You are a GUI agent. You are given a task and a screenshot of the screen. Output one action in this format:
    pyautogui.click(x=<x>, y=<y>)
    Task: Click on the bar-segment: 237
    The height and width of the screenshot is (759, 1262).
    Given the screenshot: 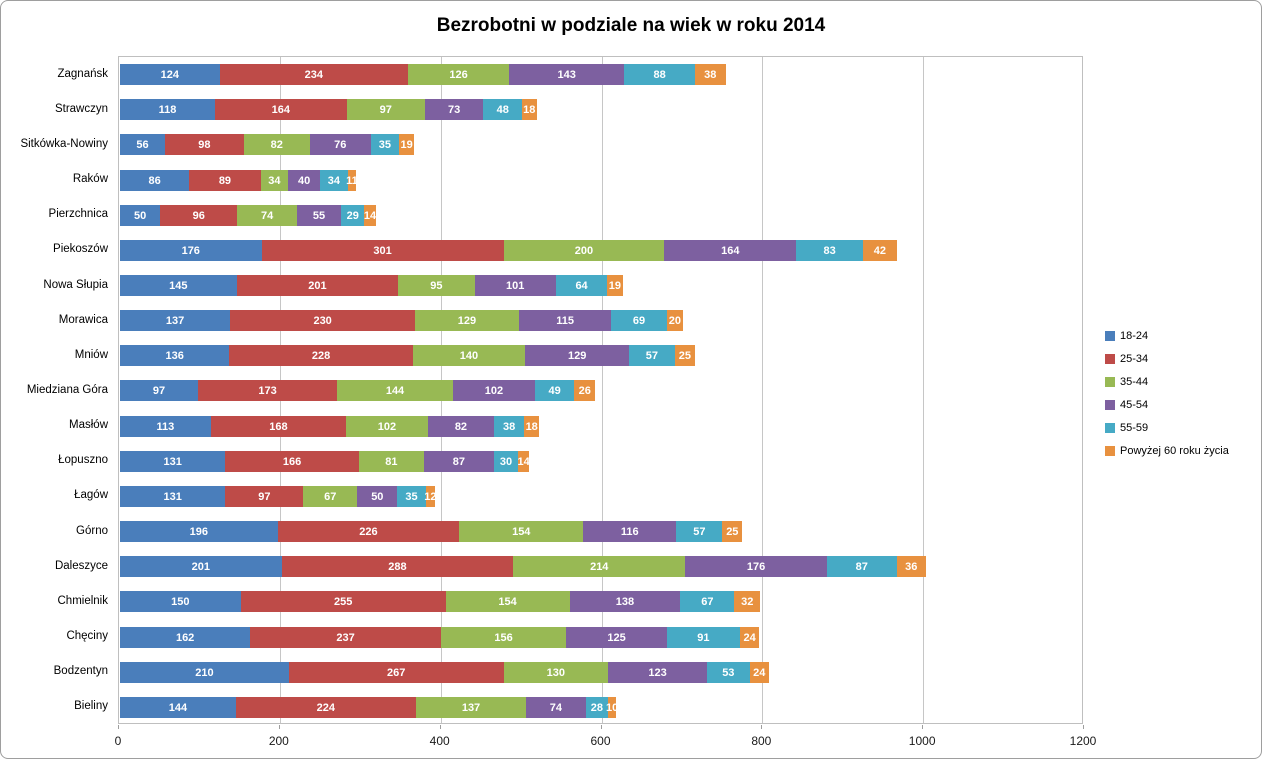 What is the action you would take?
    pyautogui.click(x=345, y=637)
    